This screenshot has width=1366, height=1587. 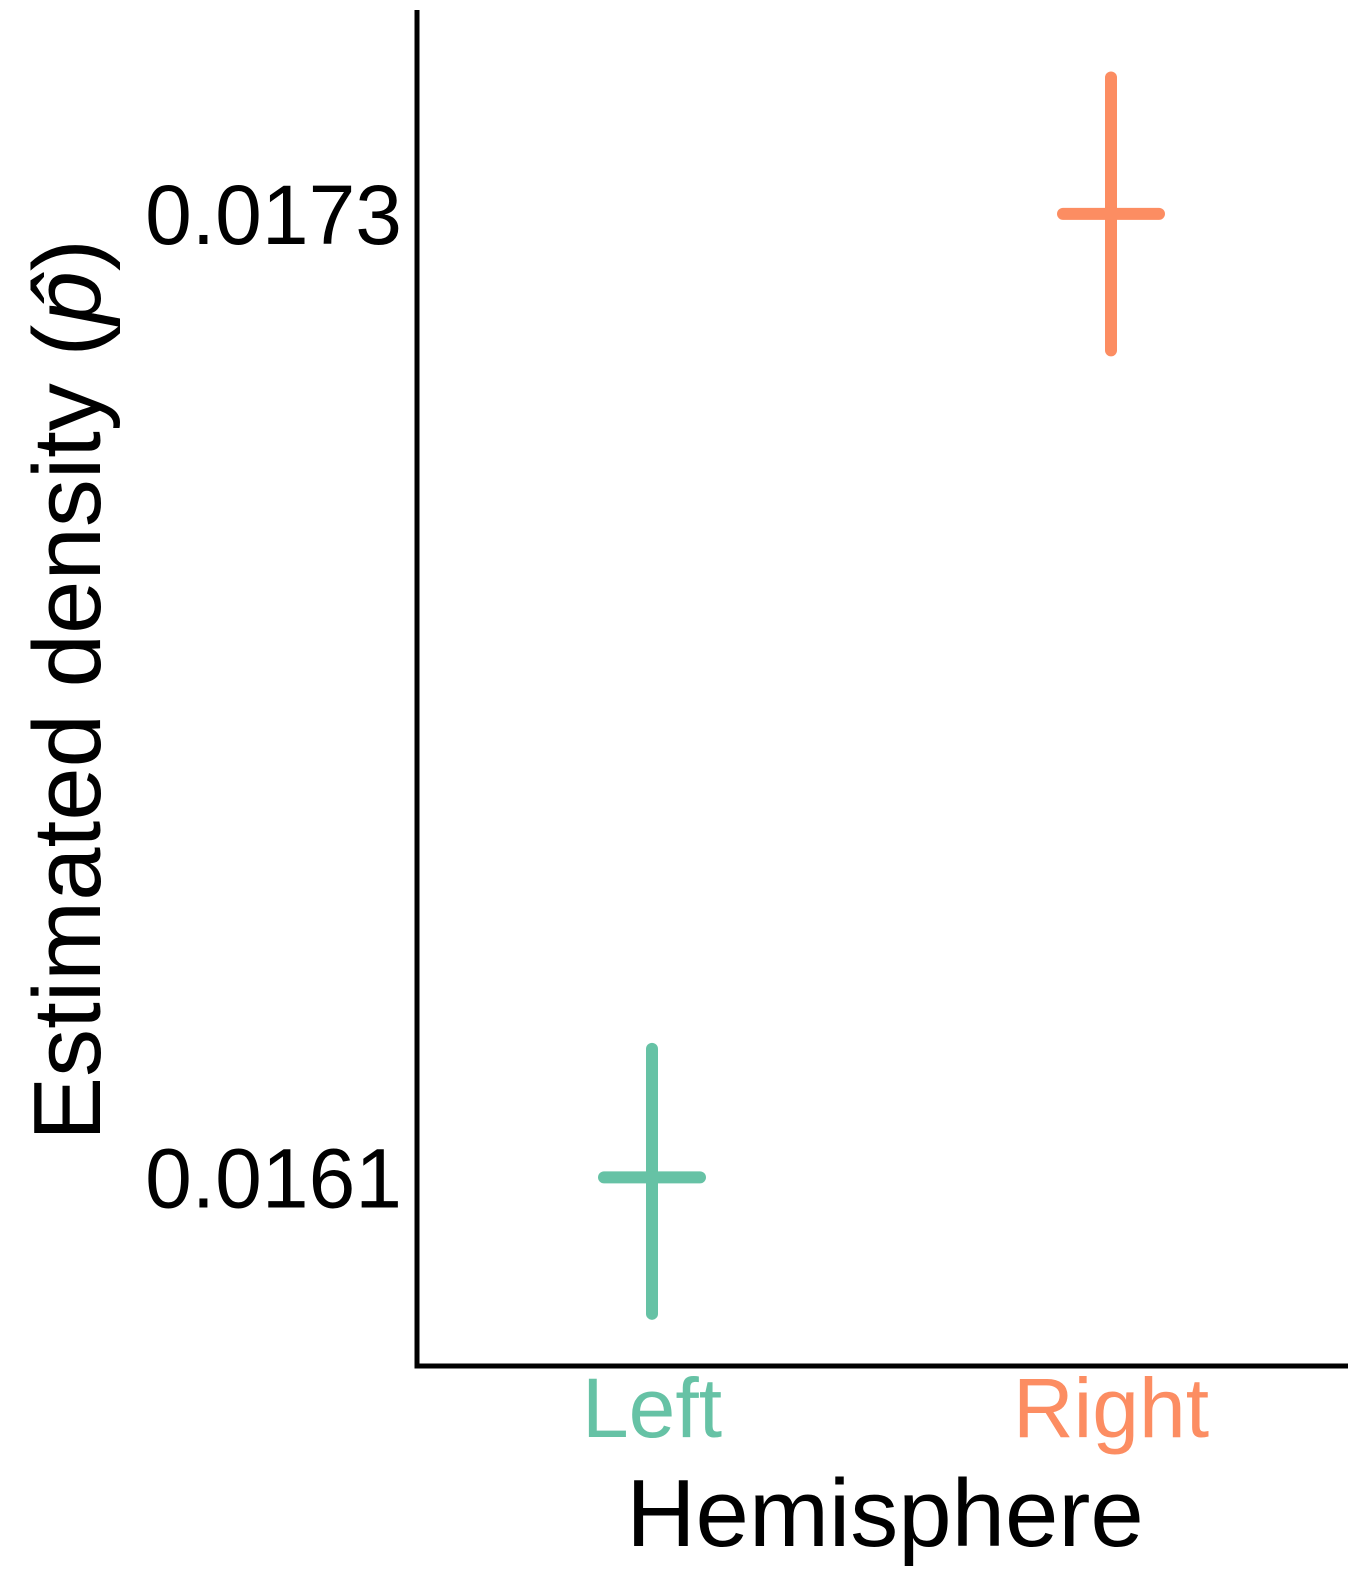 What do you see at coordinates (885, 1513) in the screenshot?
I see `x-axis-title: Hemisphere` at bounding box center [885, 1513].